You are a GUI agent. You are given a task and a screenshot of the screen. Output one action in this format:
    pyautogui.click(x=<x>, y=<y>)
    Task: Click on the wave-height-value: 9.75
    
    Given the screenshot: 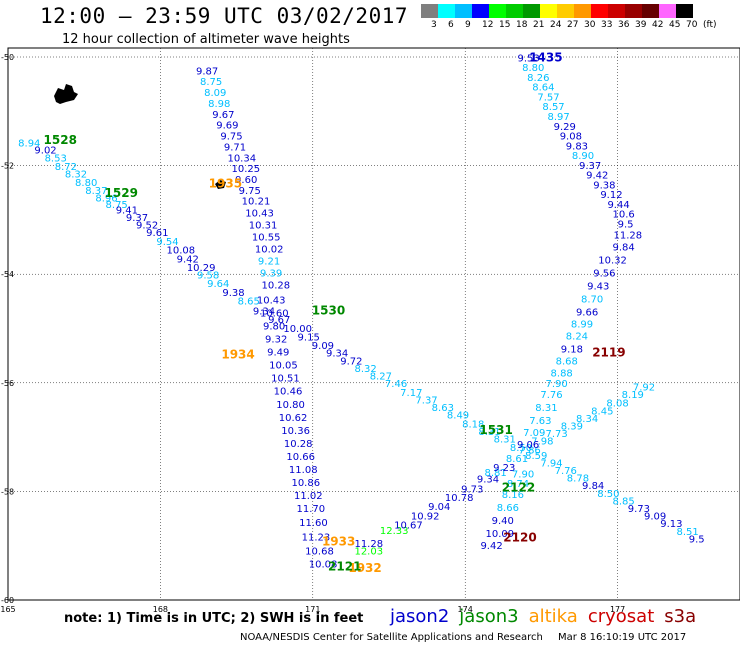 What is the action you would take?
    pyautogui.click(x=231, y=137)
    